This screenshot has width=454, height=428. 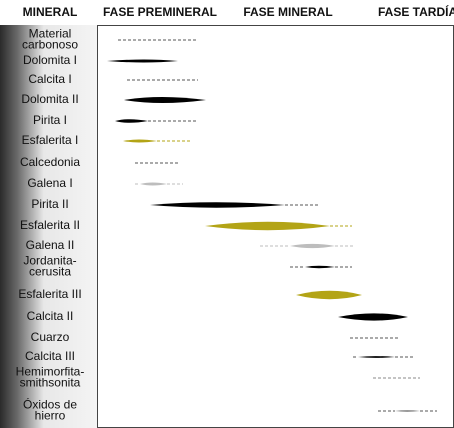 I want to click on mineral-label: Hemimorfita-, so click(x=50, y=372).